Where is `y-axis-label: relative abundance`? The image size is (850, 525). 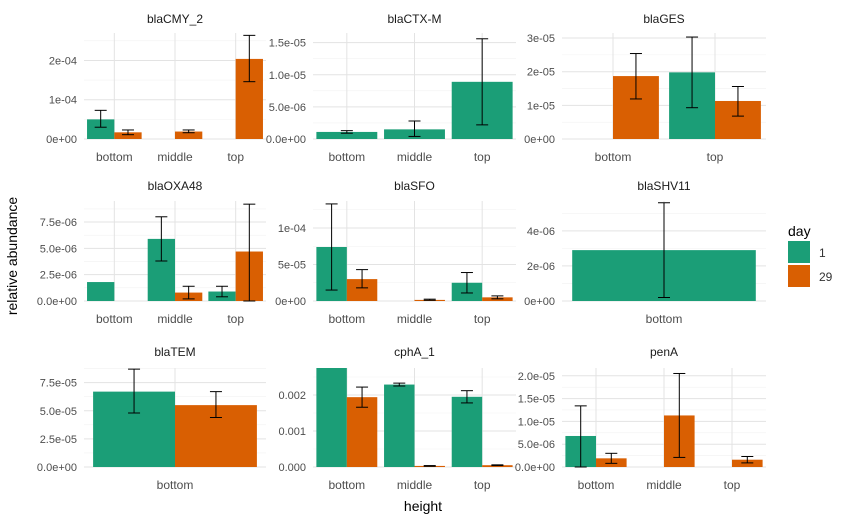
y-axis-label: relative abundance is located at coordinates (12, 256).